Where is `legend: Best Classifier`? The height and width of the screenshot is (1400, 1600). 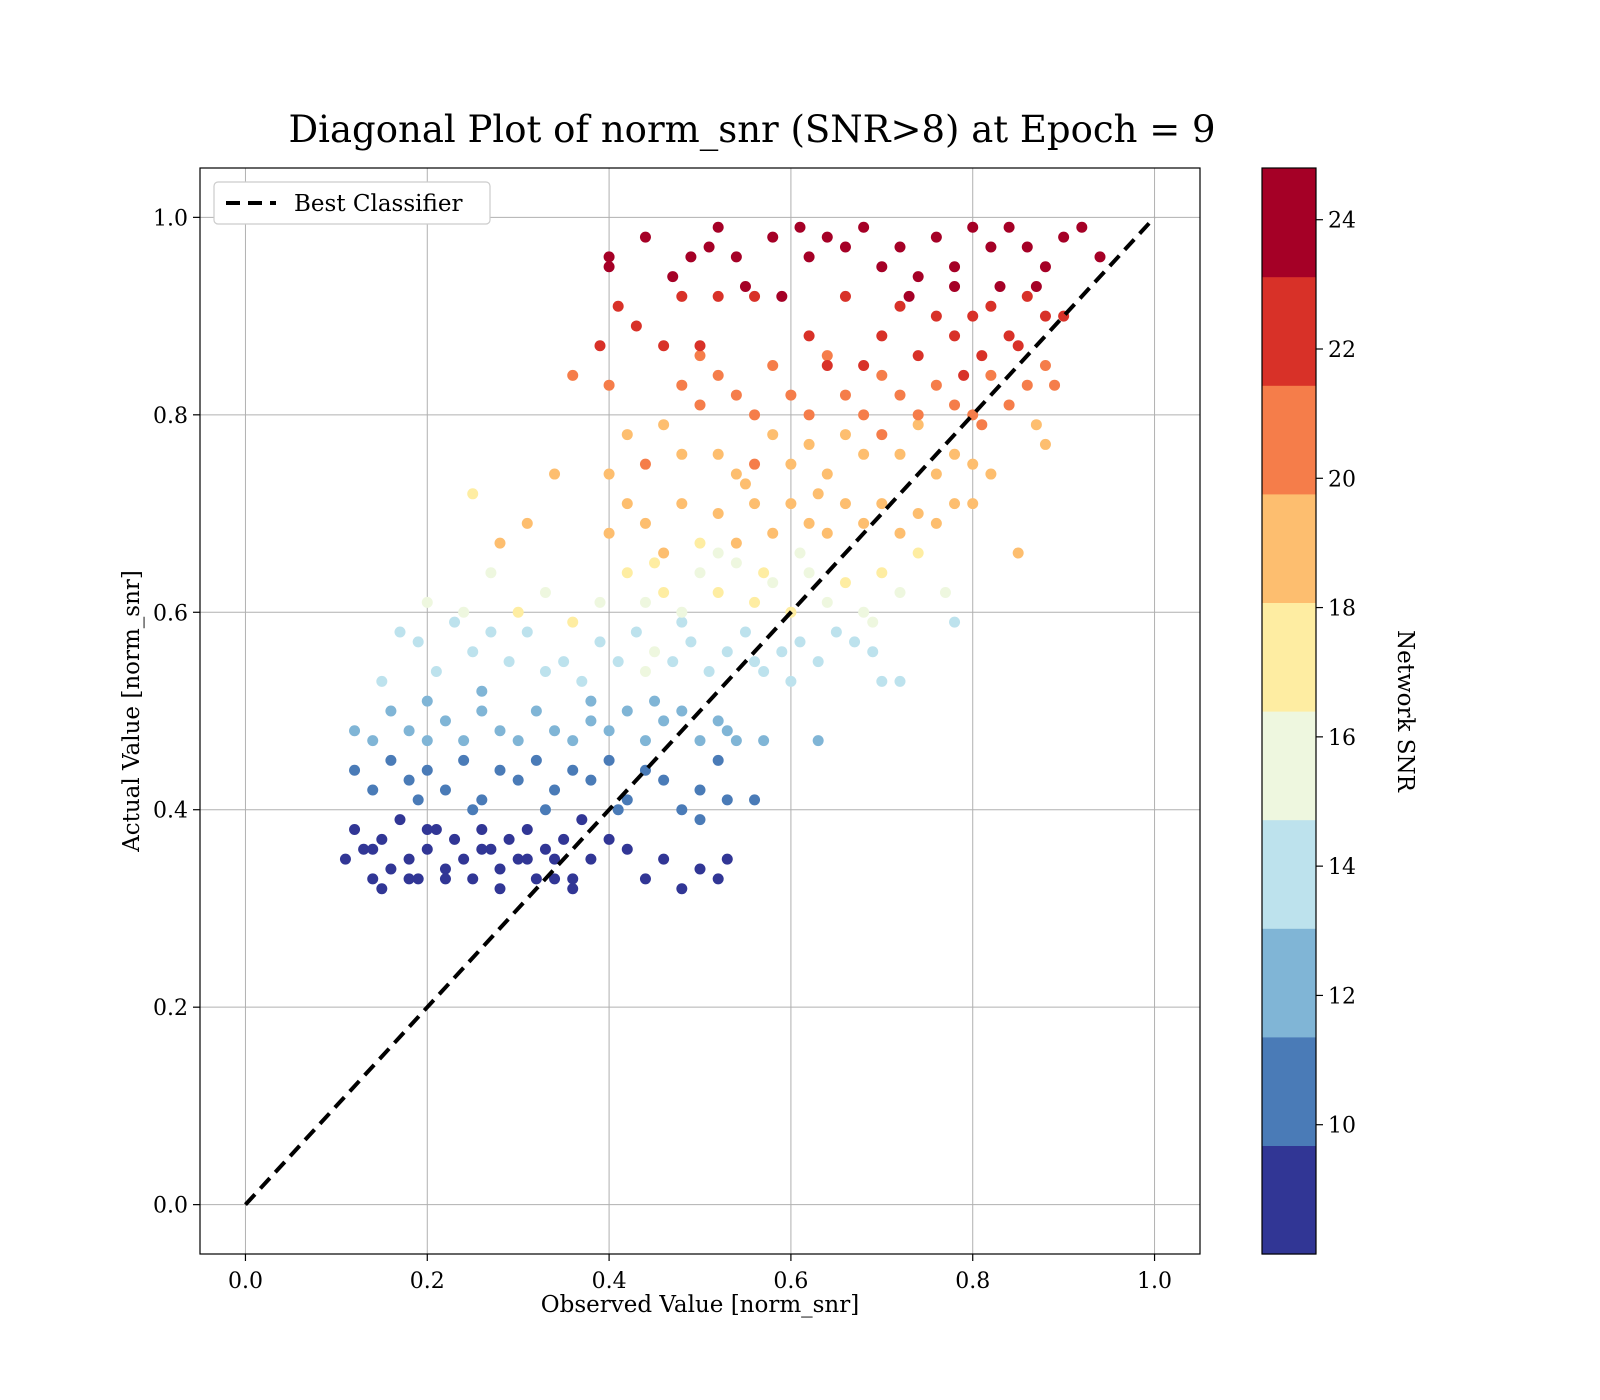 legend: Best Classifier is located at coordinates (352, 203).